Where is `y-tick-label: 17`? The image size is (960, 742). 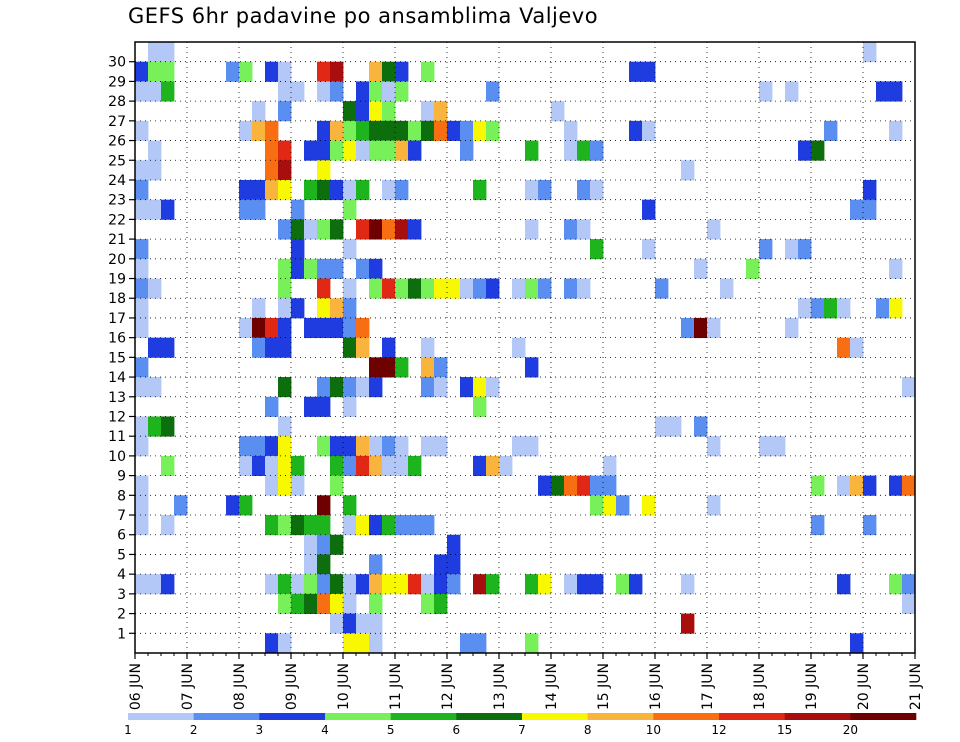
y-tick-label: 17 is located at coordinates (117, 319).